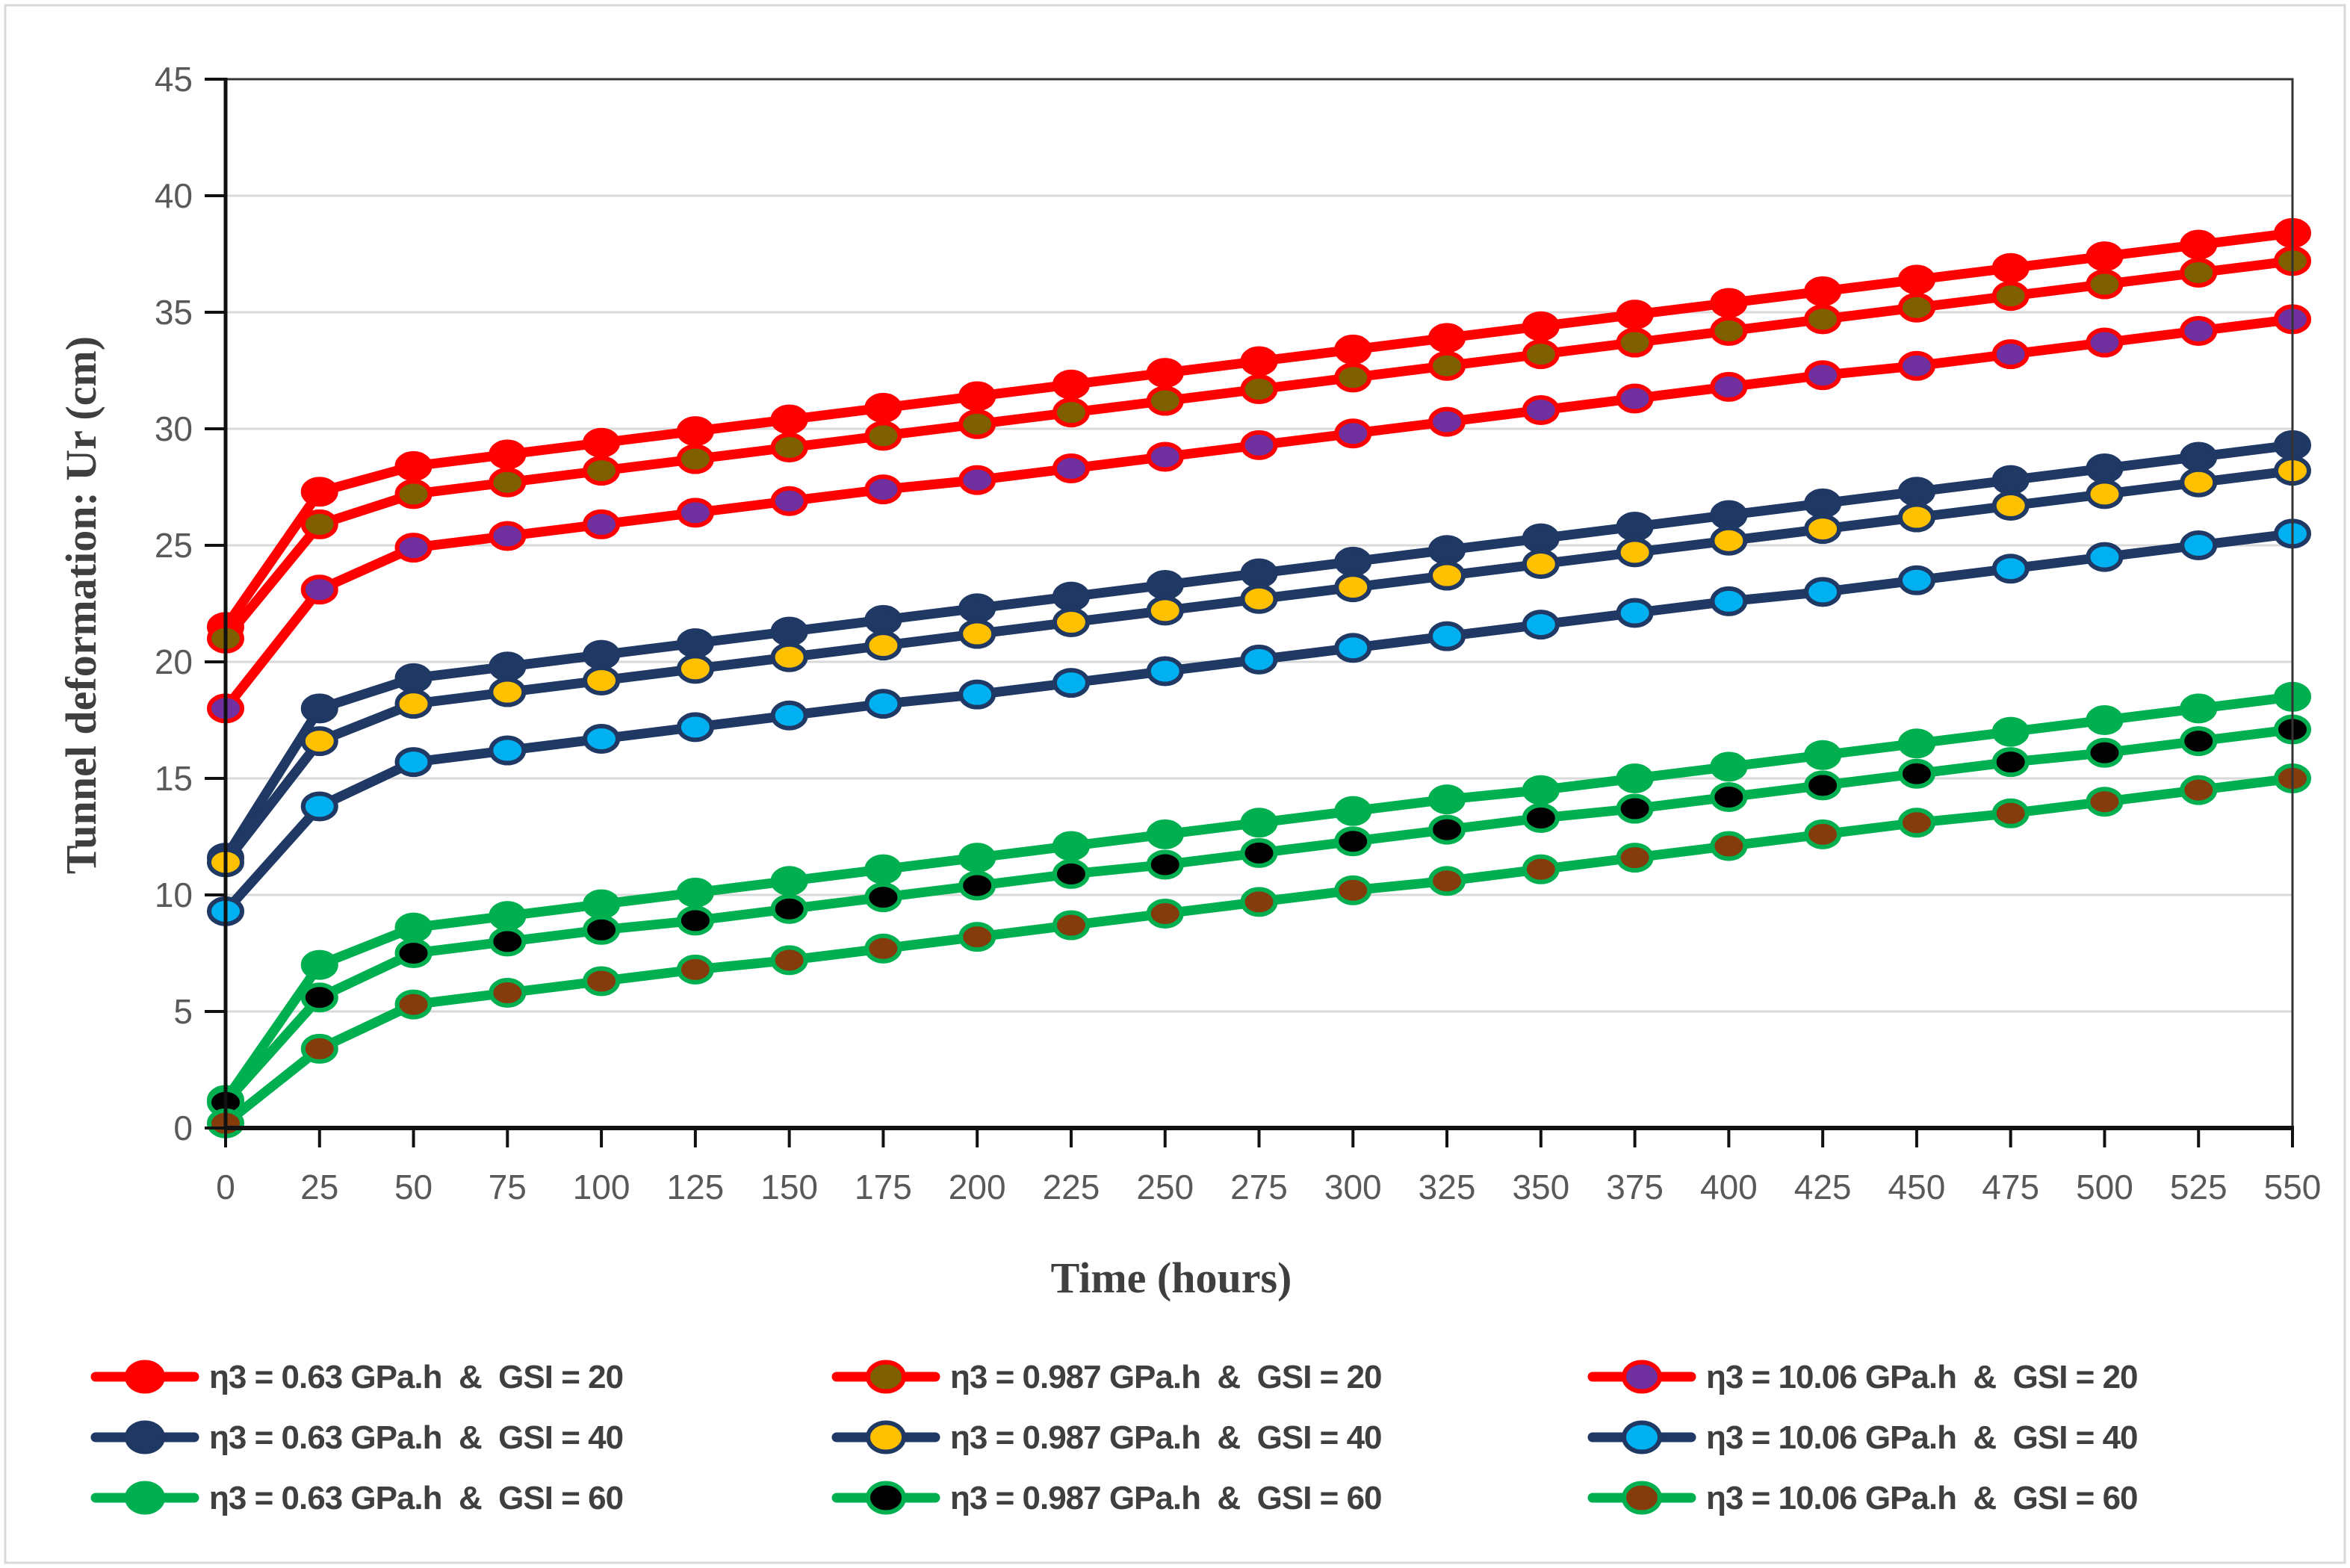 This screenshot has height=1568, width=2350. Describe the element at coordinates (1165, 1187) in the screenshot. I see `x-tick-label: 250` at that location.